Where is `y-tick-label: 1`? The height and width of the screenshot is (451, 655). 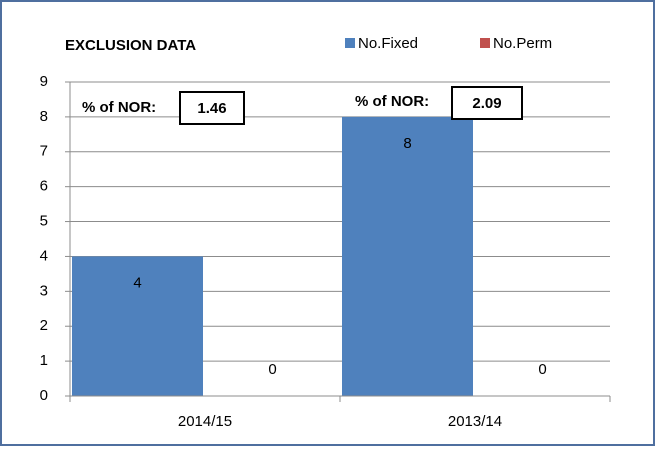 y-tick-label: 1 is located at coordinates (44, 360).